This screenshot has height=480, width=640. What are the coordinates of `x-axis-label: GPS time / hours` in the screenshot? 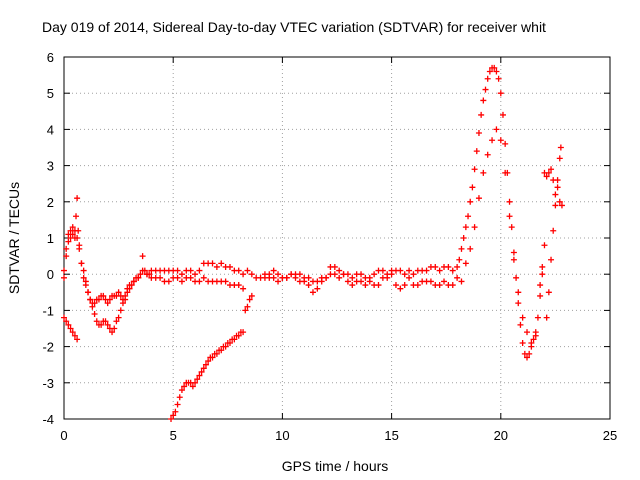 It's located at (335, 466).